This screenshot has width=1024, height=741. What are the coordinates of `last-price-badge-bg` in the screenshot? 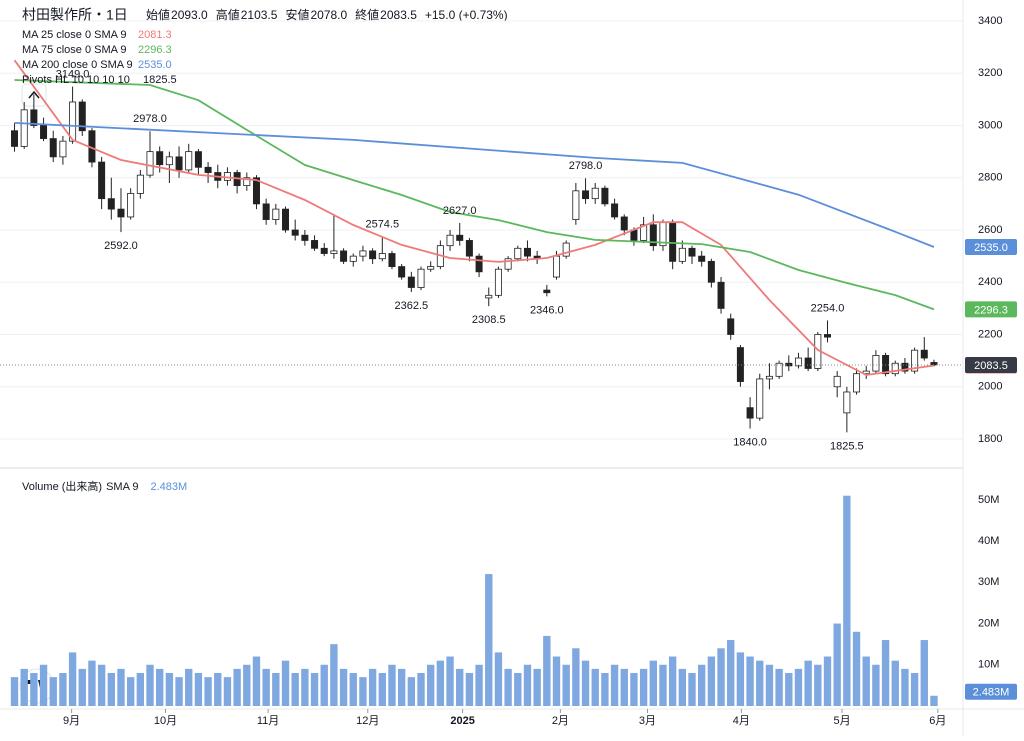 It's located at (991, 364).